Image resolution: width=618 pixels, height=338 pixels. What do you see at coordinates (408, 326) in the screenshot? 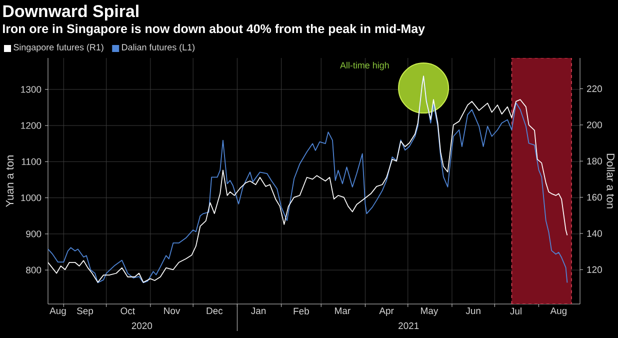
I see `text: 2021` at bounding box center [408, 326].